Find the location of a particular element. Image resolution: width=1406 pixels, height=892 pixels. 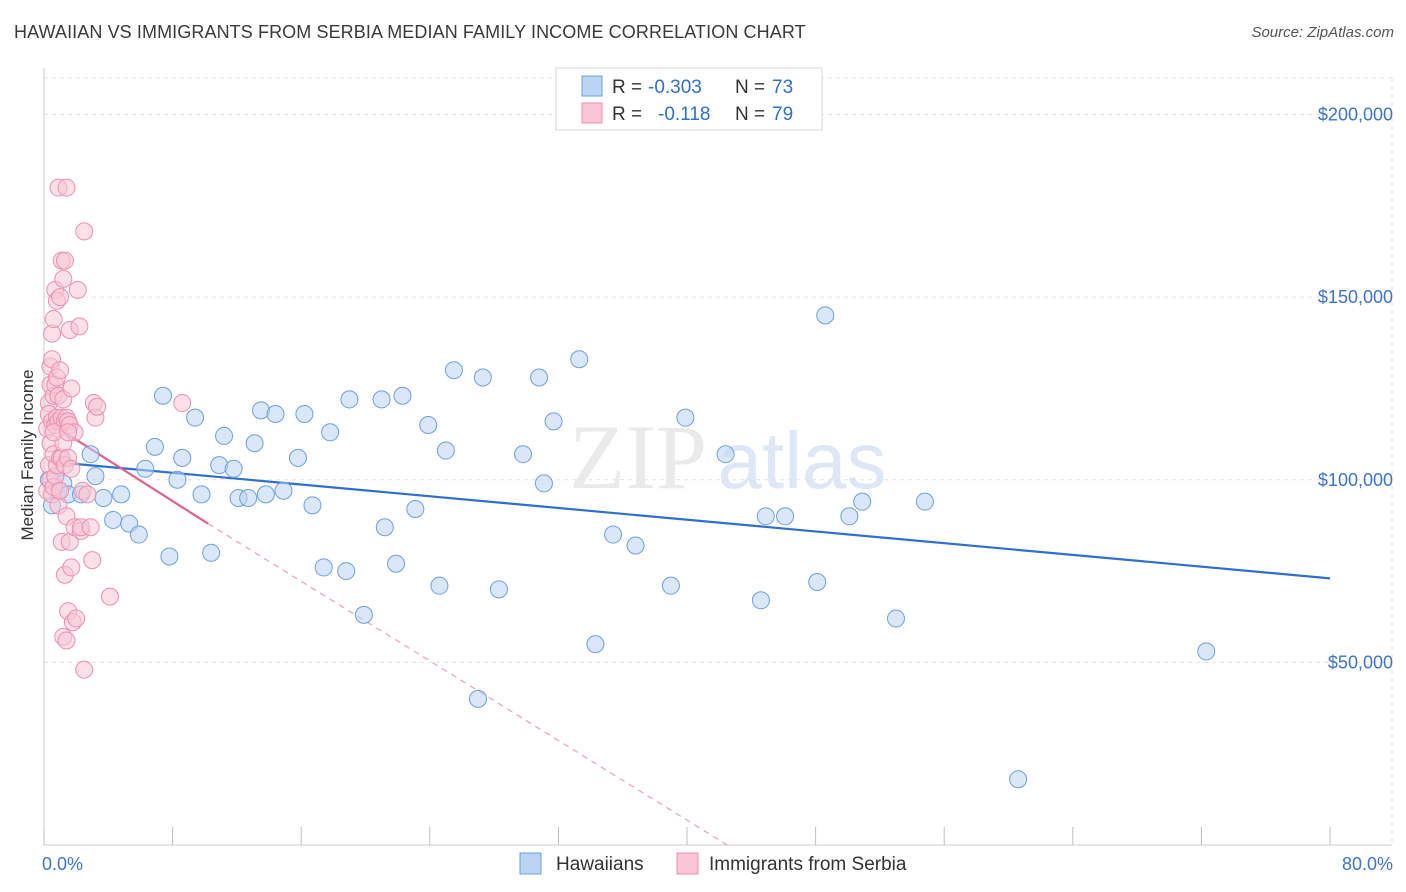

x-tick-label-min: 0.0% is located at coordinates (62, 864).